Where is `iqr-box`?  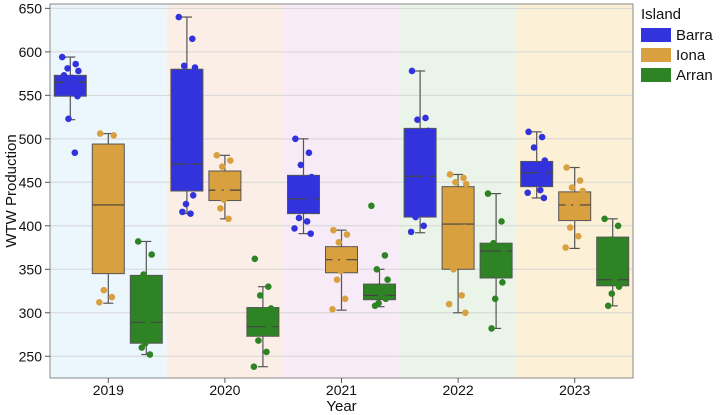 iqr-box is located at coordinates (420, 172).